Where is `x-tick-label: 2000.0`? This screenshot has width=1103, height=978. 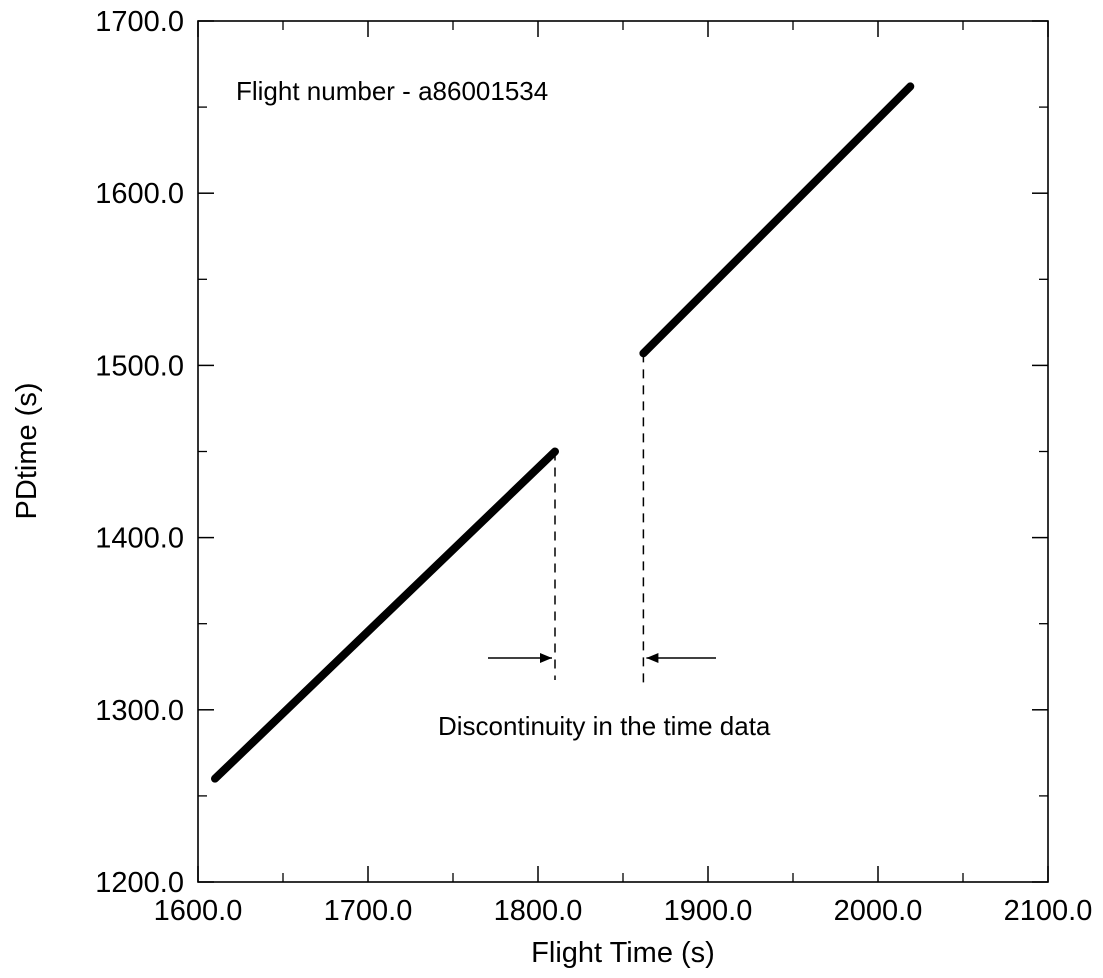 x-tick-label: 2000.0 is located at coordinates (878, 911).